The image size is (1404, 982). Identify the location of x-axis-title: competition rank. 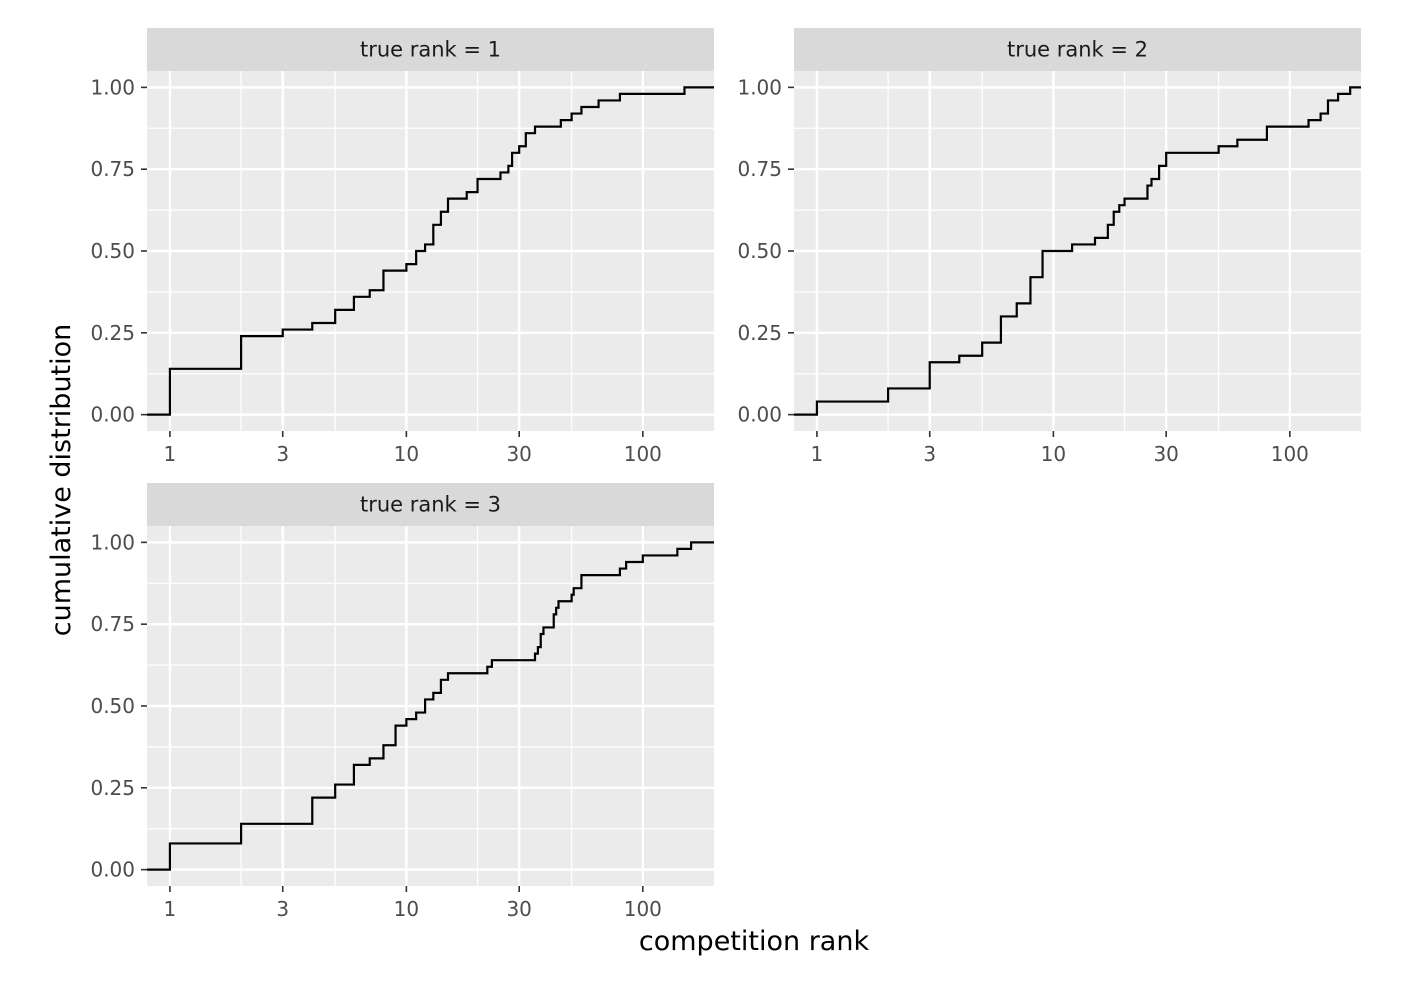
(754, 941).